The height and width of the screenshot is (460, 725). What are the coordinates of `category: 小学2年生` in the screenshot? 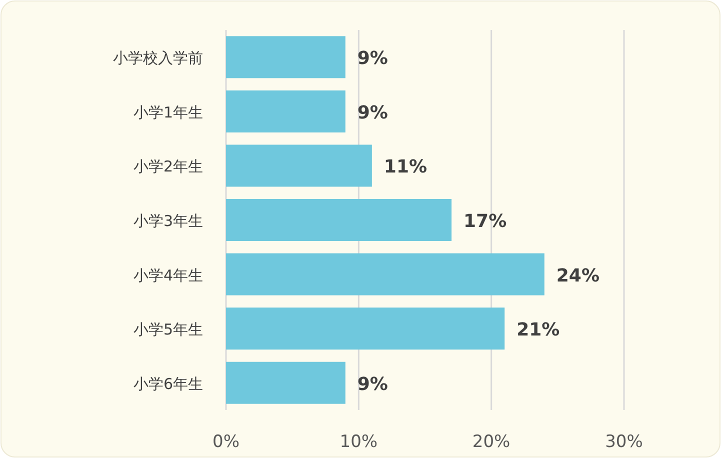 It's located at (168, 167).